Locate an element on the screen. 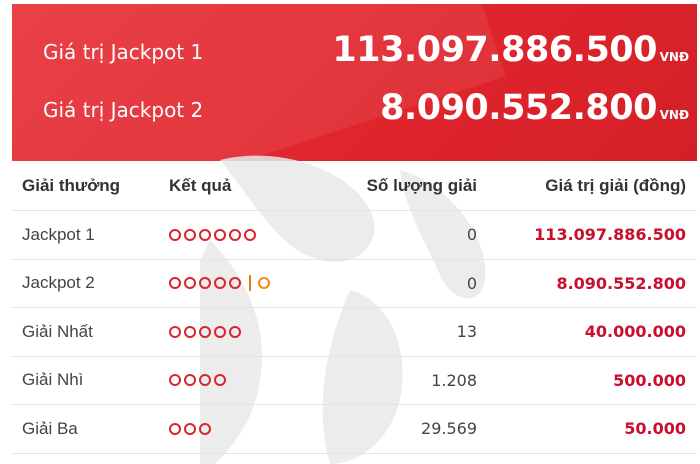 This screenshot has width=700, height=464. prize-name: Giải Nhì is located at coordinates (53, 380).